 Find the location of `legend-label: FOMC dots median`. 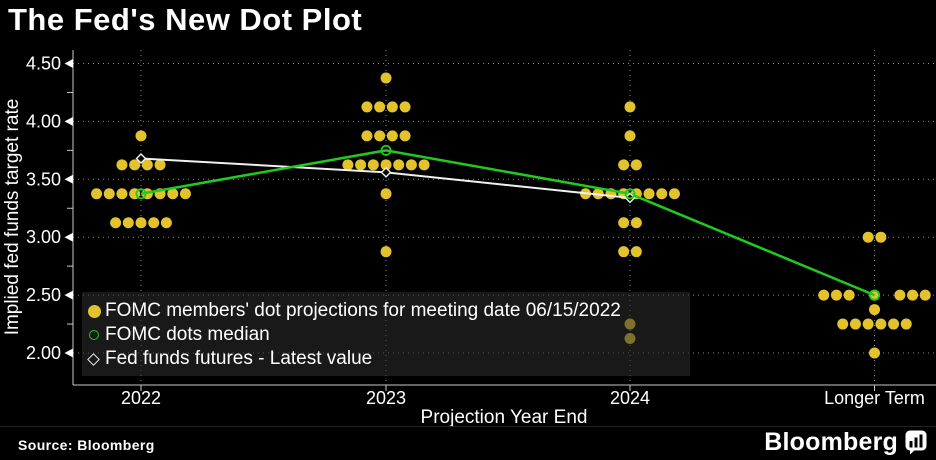

legend-label: FOMC dots median is located at coordinates (187, 334).